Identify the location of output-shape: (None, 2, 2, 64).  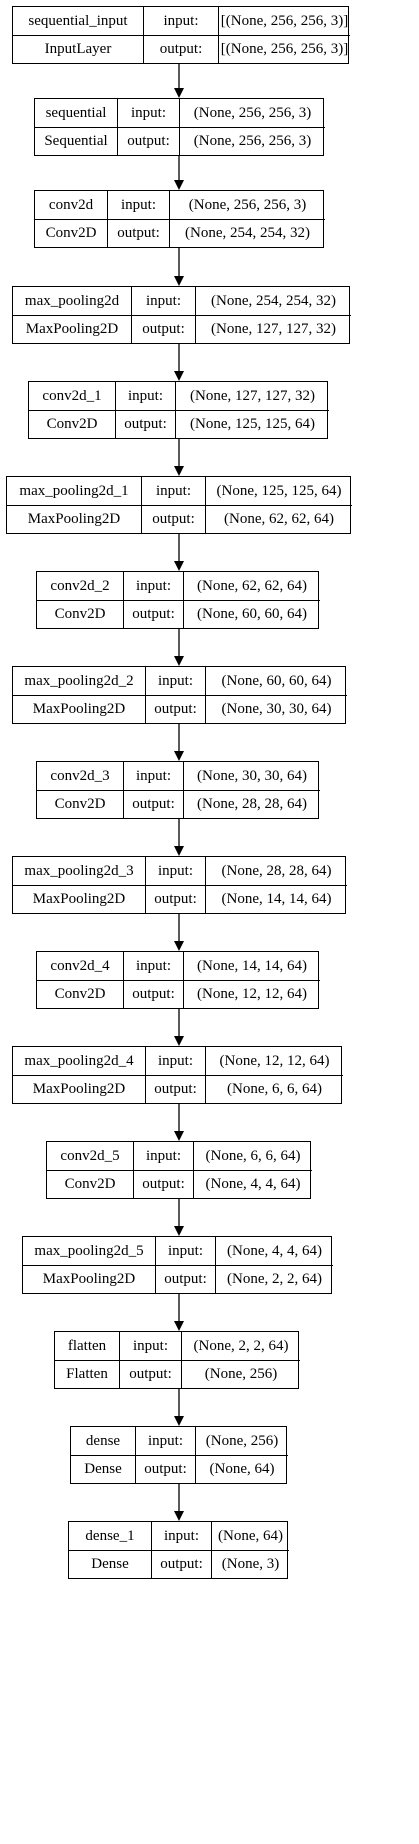
(274, 1279).